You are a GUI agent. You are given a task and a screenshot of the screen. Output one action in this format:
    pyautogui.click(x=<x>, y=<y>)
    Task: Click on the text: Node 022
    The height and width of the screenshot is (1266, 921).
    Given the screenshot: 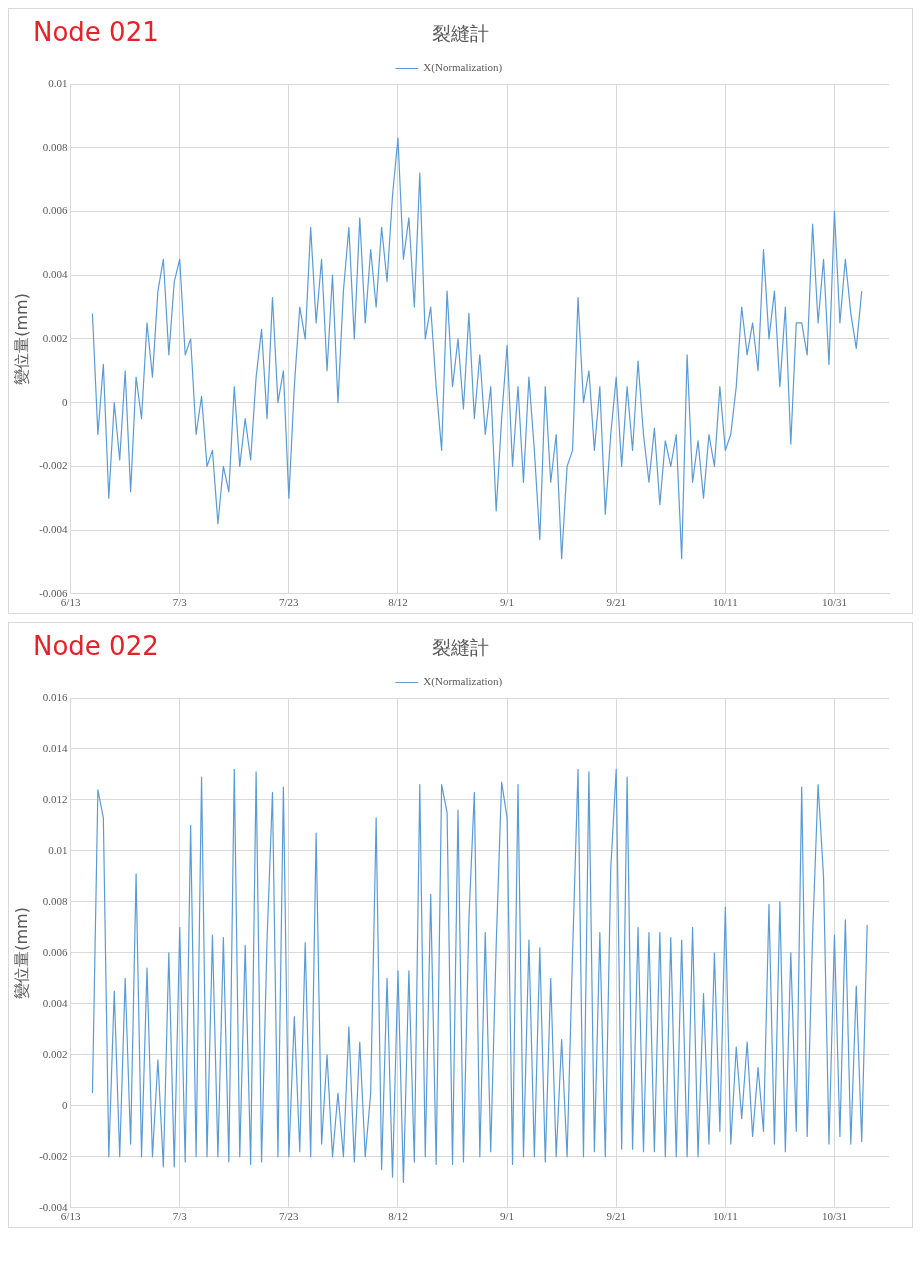 What is the action you would take?
    pyautogui.click(x=96, y=646)
    